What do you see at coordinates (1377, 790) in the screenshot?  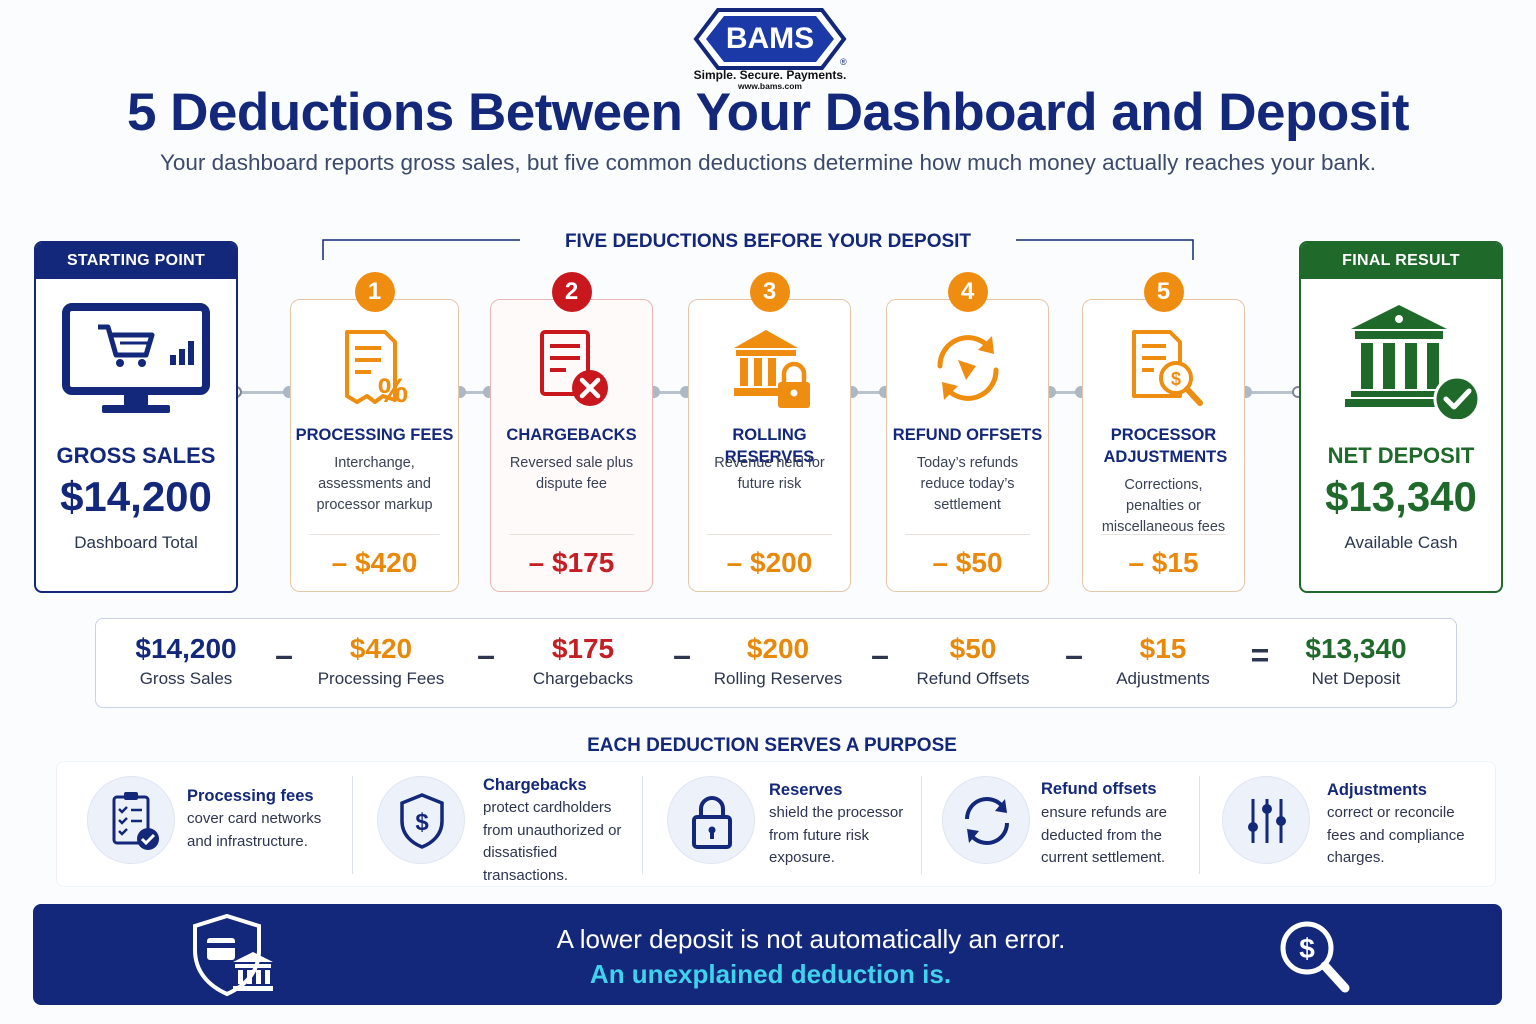 I see `purpose-title: Adjustments` at bounding box center [1377, 790].